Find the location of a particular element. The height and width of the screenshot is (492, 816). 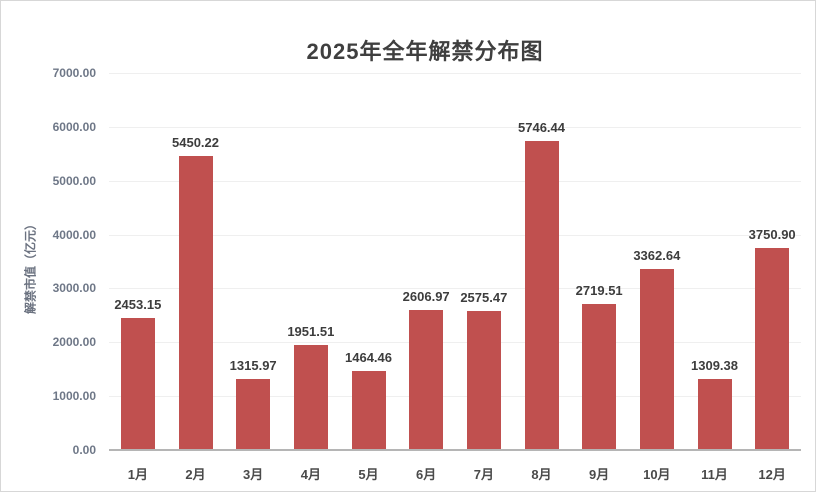

y-tick-label: 1000.00 is located at coordinates (74, 396).